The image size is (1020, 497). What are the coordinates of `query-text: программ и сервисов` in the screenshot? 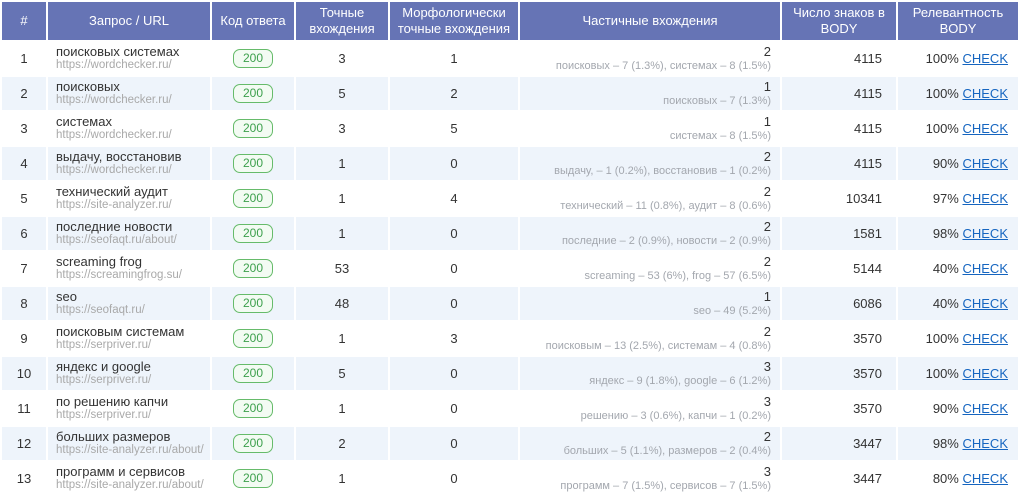 It's located at (120, 471).